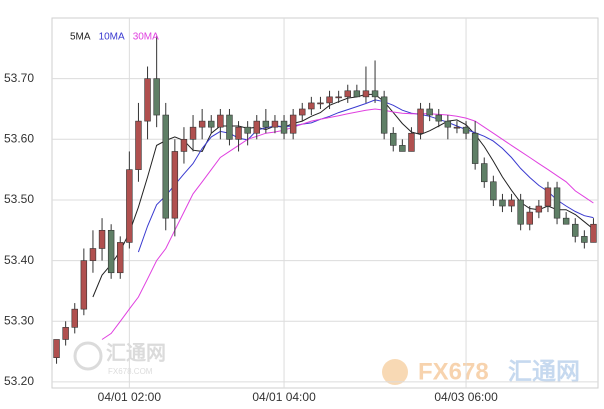 The height and width of the screenshot is (409, 604). Describe the element at coordinates (130, 371) in the screenshot. I see `watermark-text: FX678.COM` at that location.